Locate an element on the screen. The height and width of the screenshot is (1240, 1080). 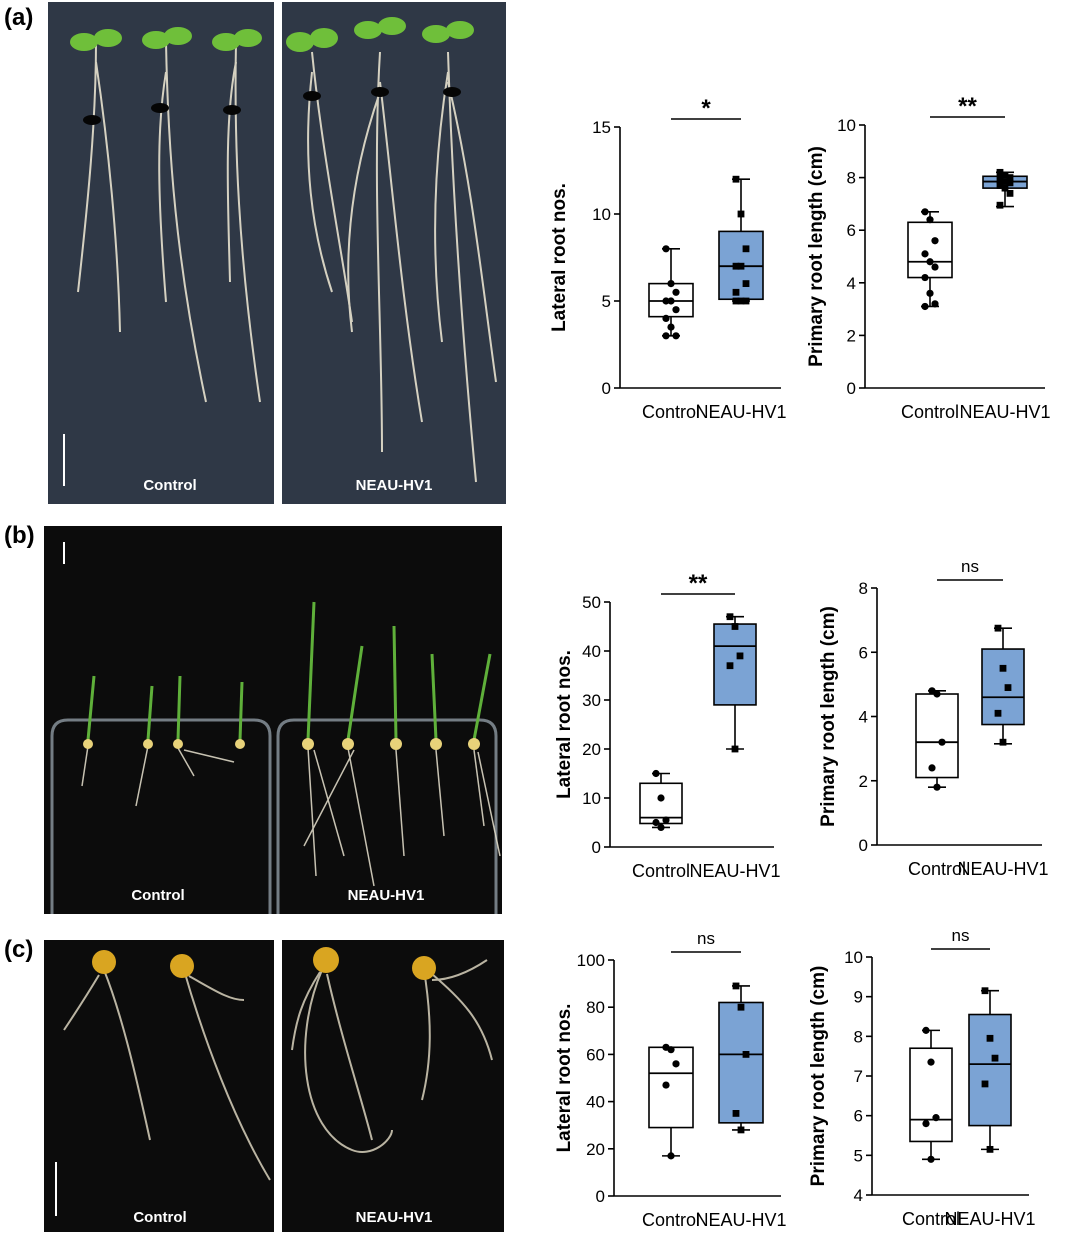
panel-letter-c: (c) is located at coordinates (19, 949).